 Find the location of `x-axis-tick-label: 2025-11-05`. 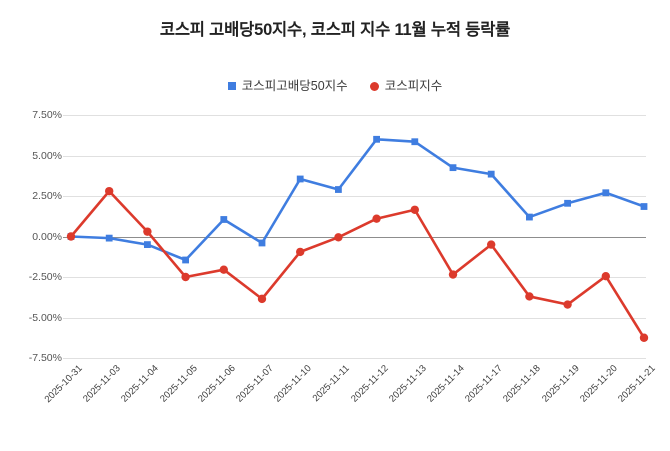

x-axis-tick-label: 2025-11-05 is located at coordinates (178, 384).